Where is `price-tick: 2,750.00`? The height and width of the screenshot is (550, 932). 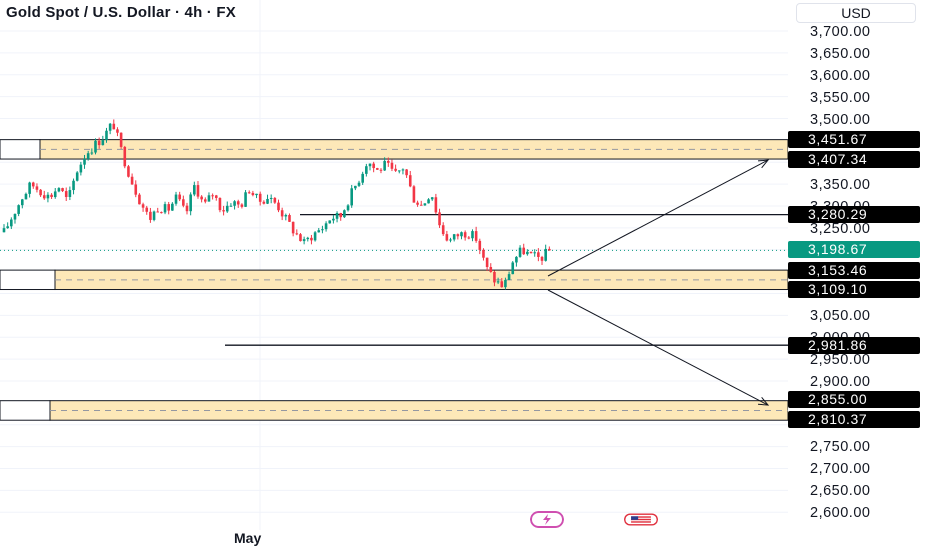
price-tick: 2,750.00 is located at coordinates (840, 447).